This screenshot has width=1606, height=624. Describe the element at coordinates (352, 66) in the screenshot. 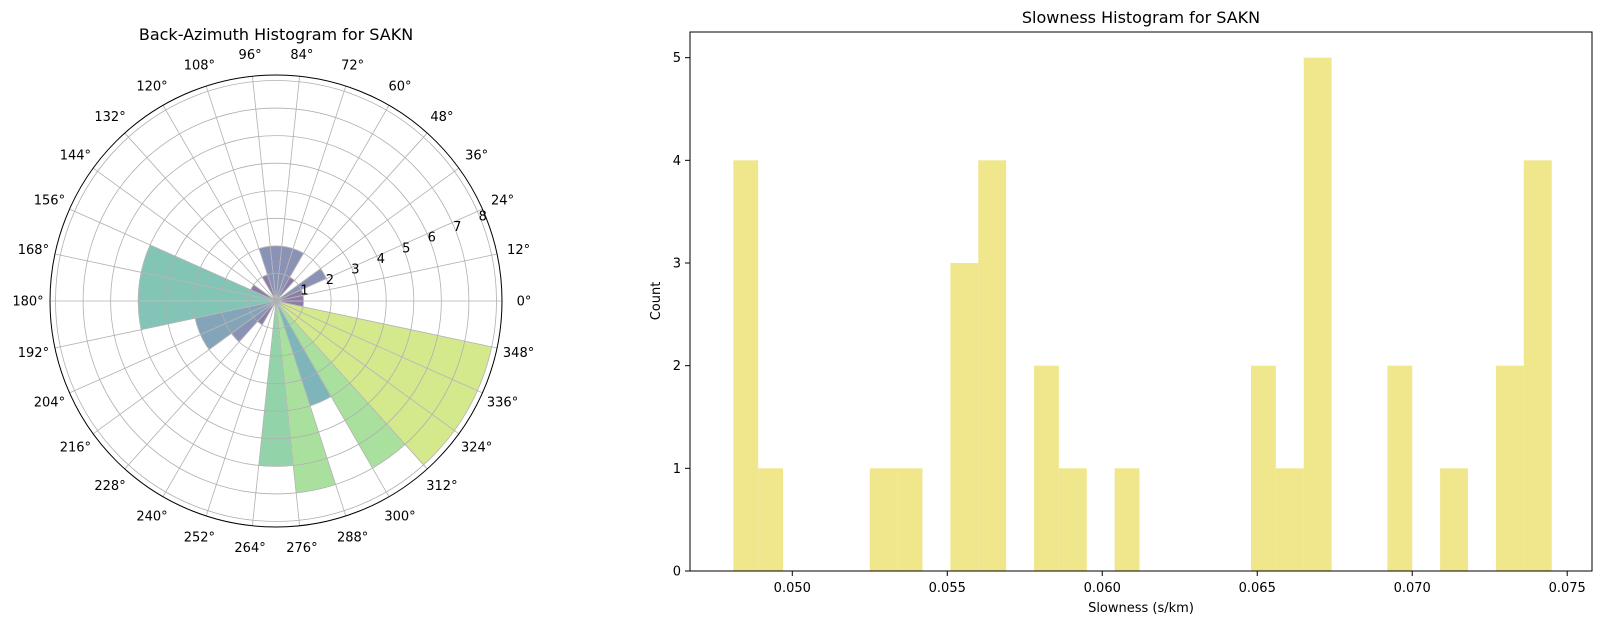

I see `angle-tick-label: 72°` at that location.